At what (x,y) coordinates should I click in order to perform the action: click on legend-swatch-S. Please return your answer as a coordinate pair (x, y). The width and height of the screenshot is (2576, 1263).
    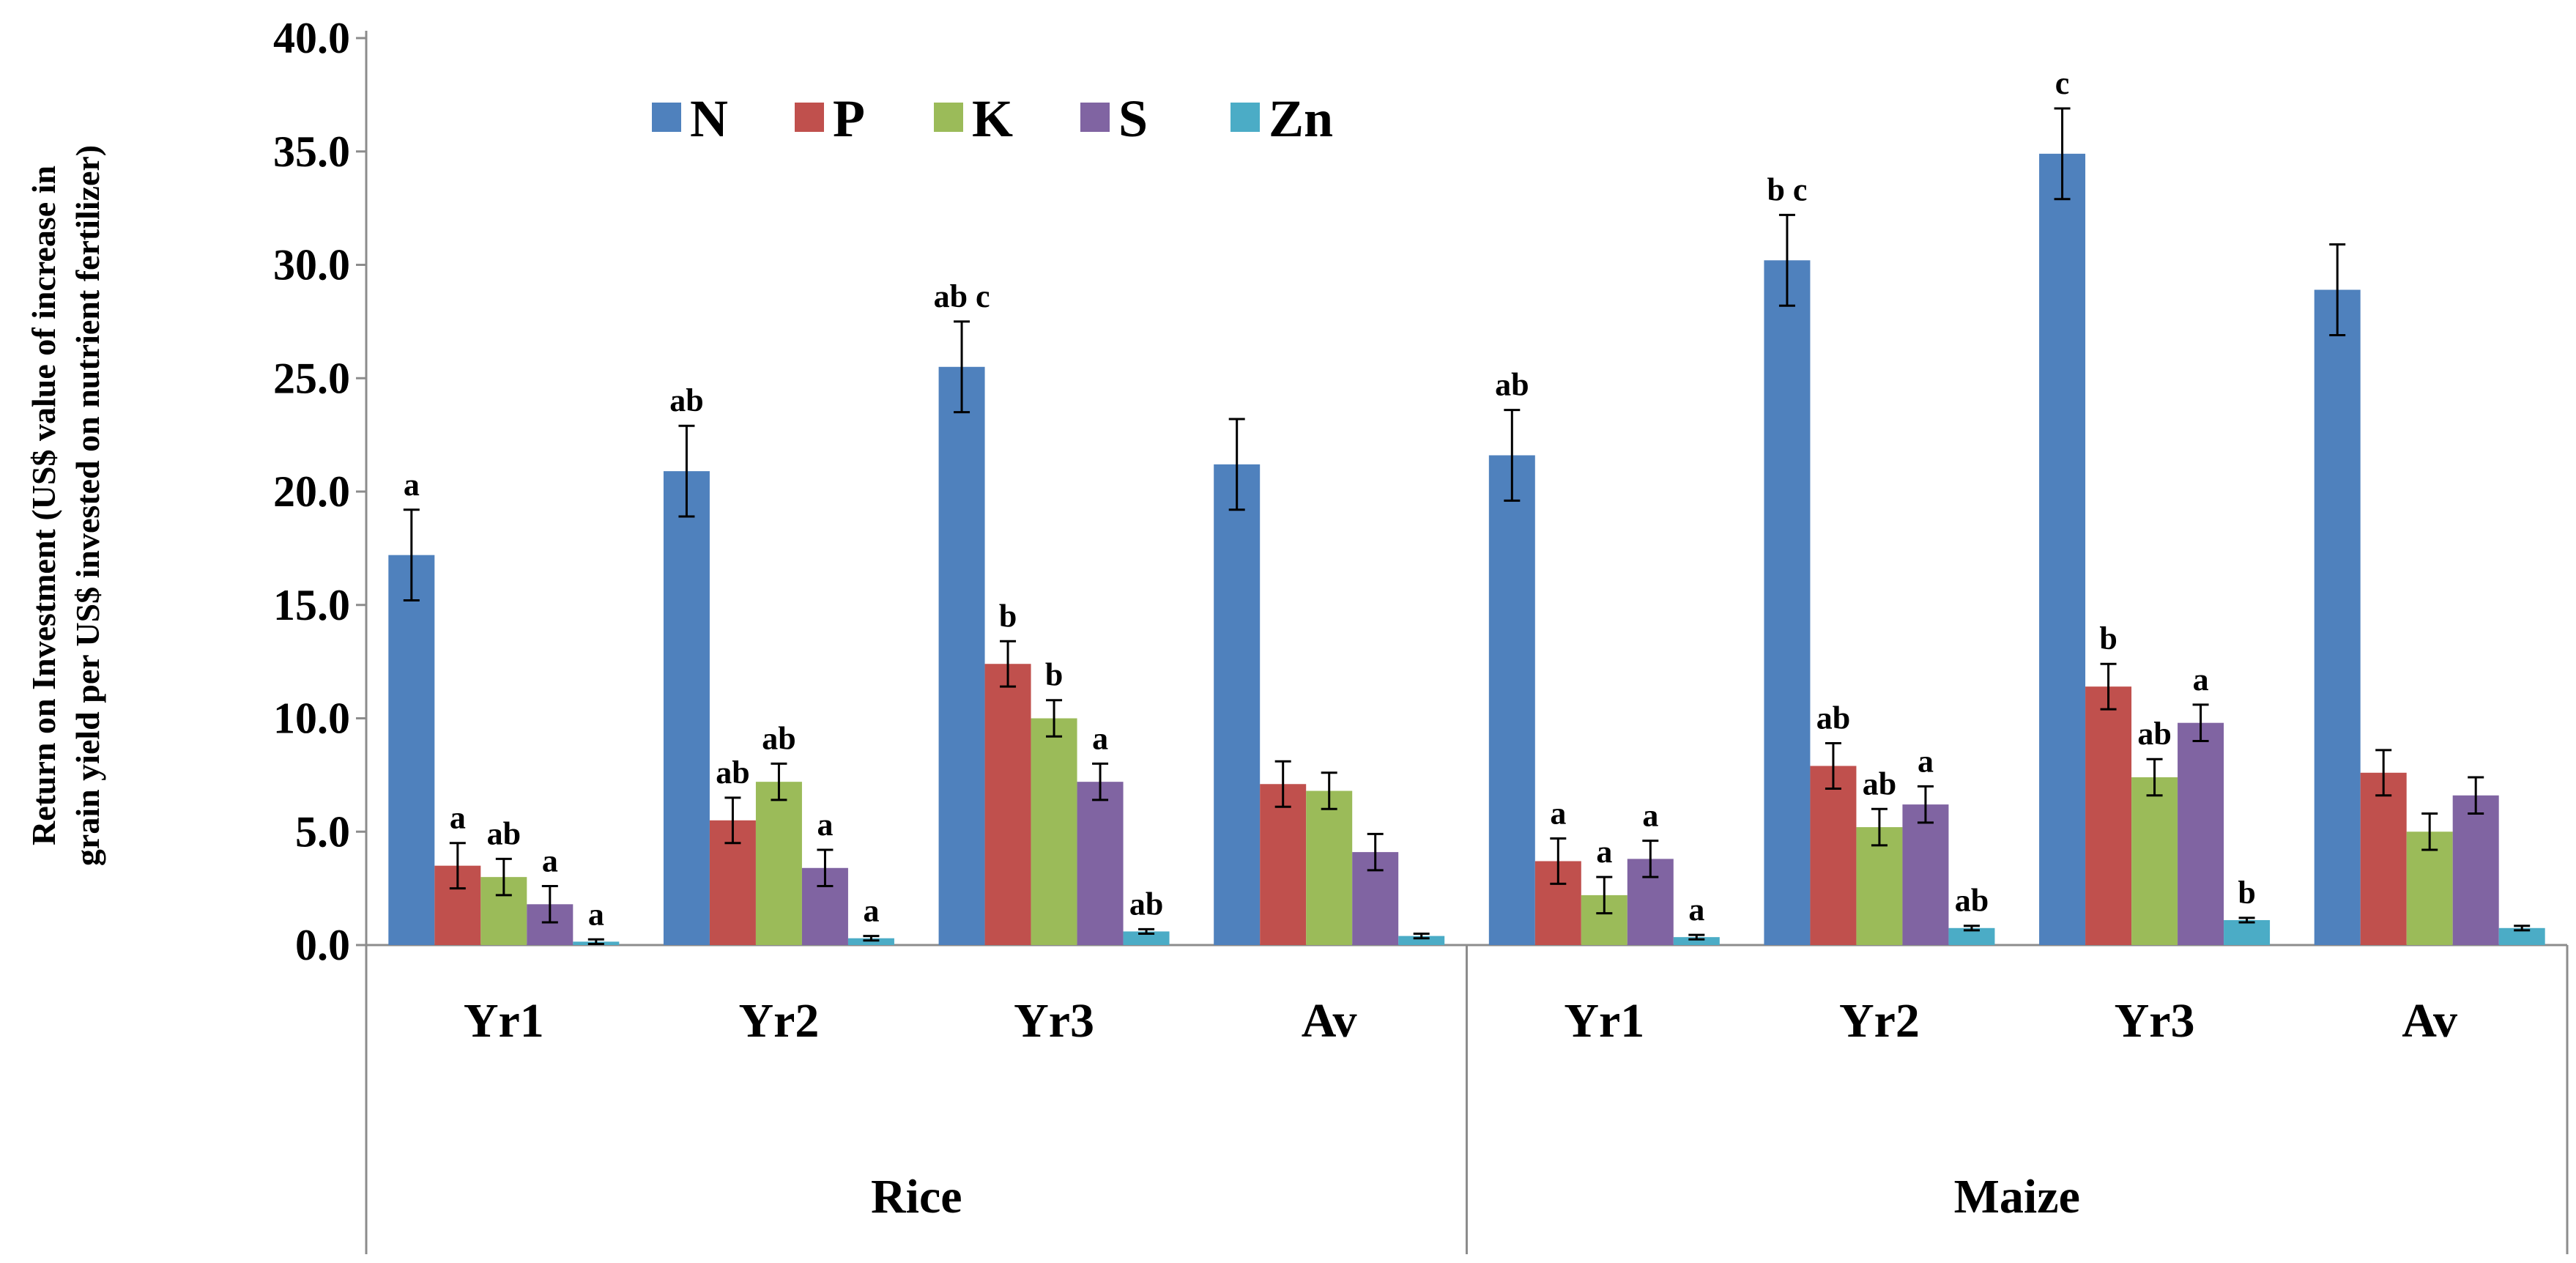
    Looking at the image, I should click on (1095, 117).